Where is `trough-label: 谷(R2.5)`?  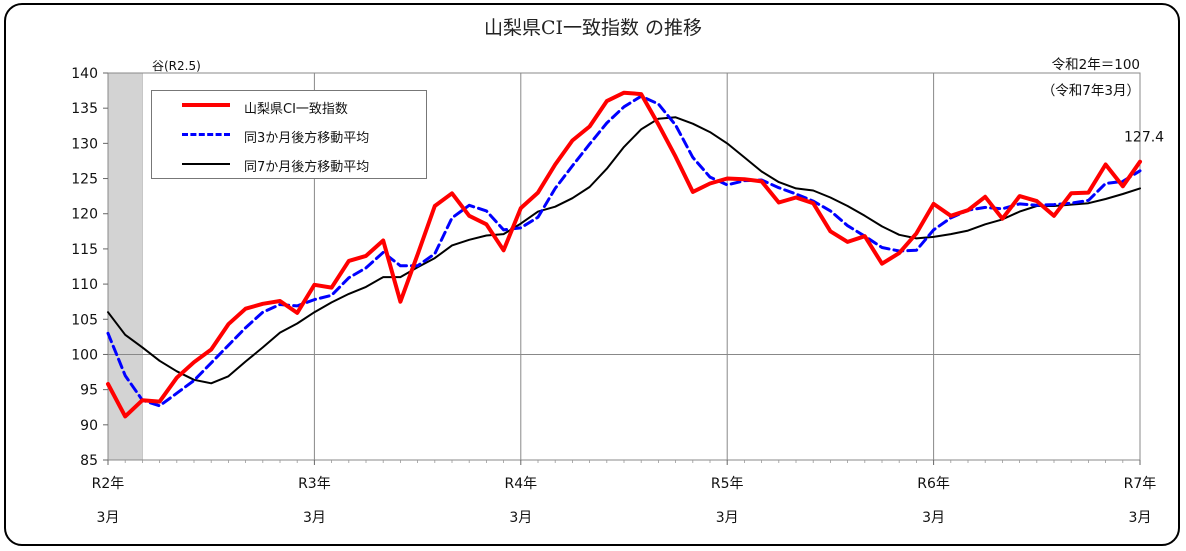 trough-label: 谷(R2.5) is located at coordinates (176, 66).